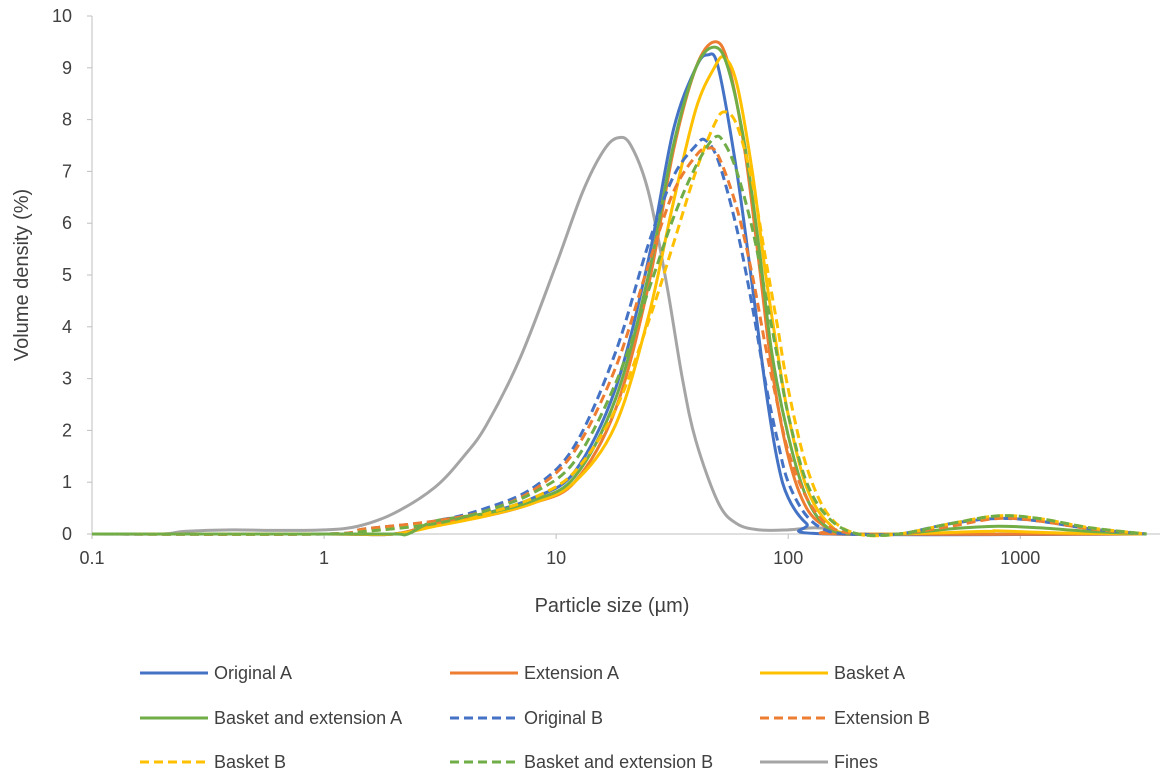 Image resolution: width=1165 pixels, height=778 pixels. What do you see at coordinates (882, 718) in the screenshot?
I see `legend-label: Extension B` at bounding box center [882, 718].